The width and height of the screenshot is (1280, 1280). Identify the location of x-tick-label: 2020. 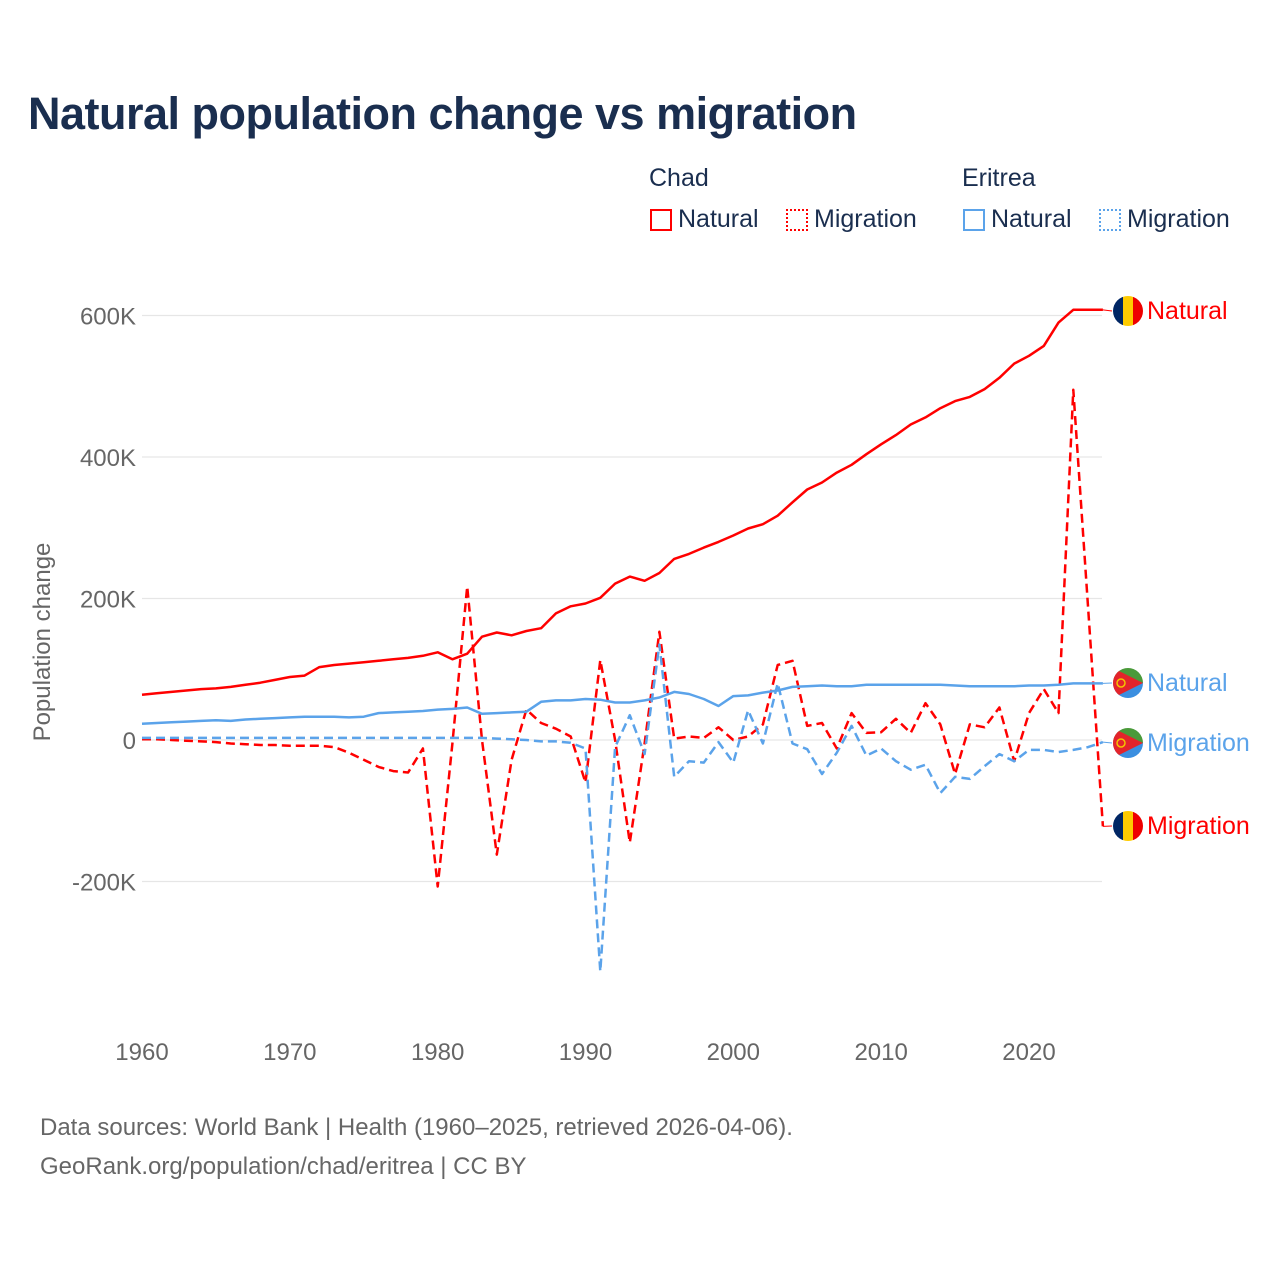
(1028, 1052).